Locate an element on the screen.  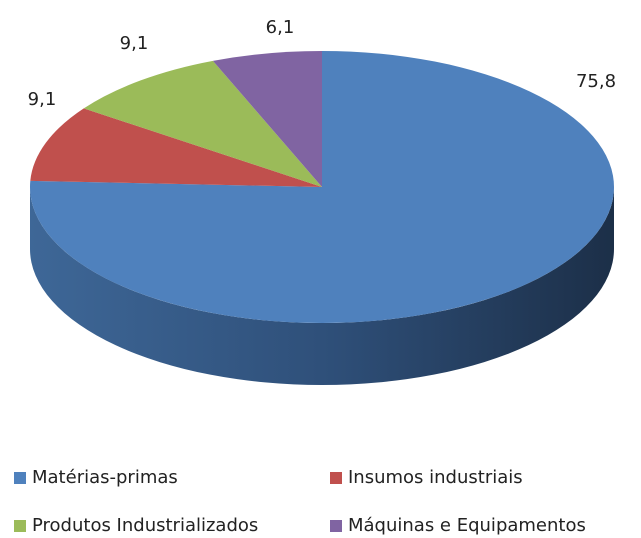
legend-label: Máquinas e Equipamentos is located at coordinates (467, 525).